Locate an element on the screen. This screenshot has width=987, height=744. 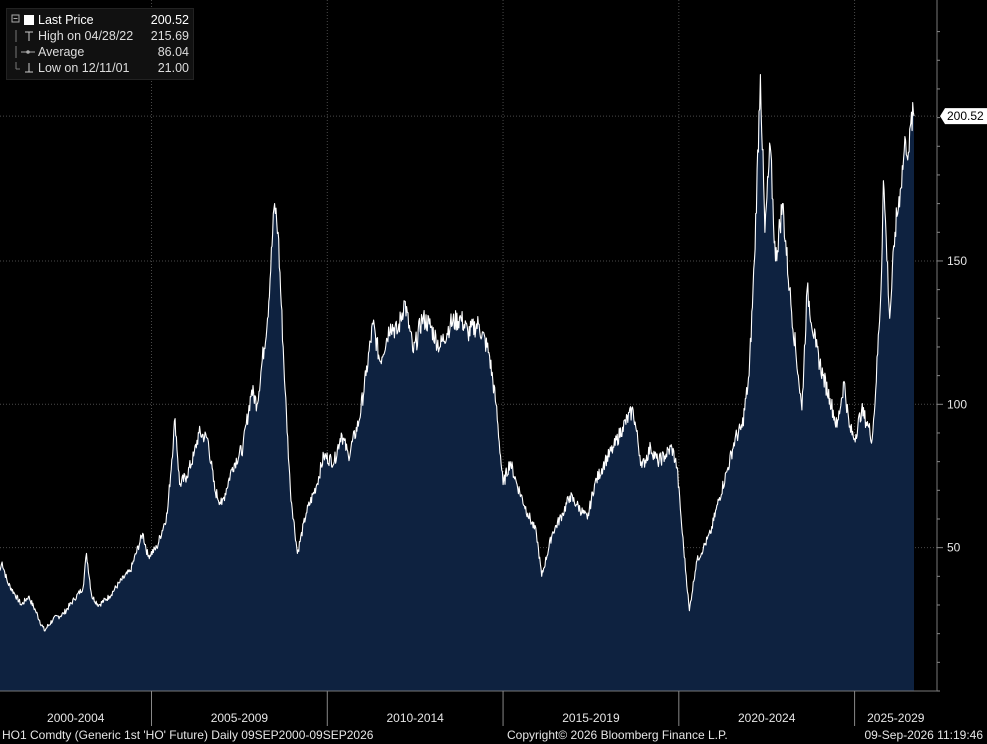
legend-row-average: Average 86.04 is located at coordinates (100, 52).